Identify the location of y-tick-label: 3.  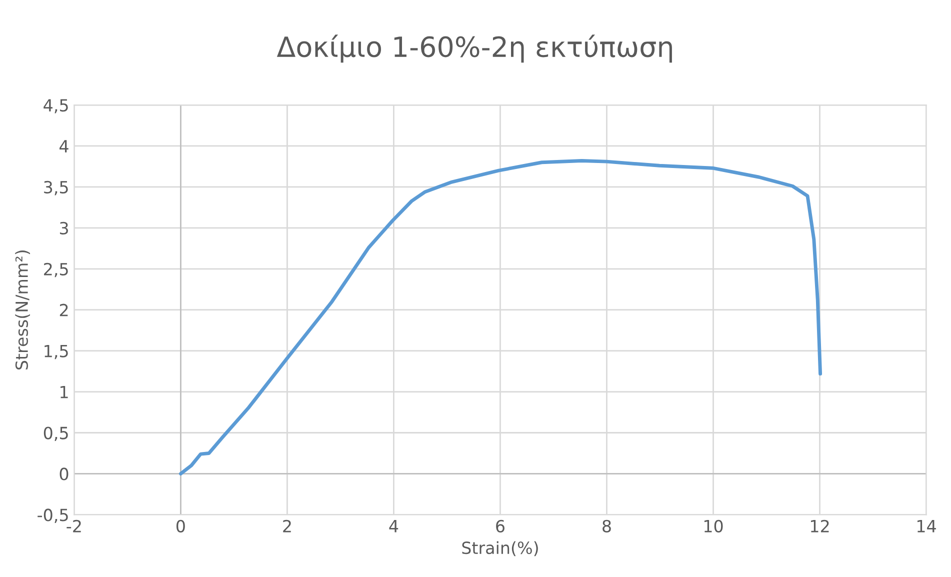
(64, 228).